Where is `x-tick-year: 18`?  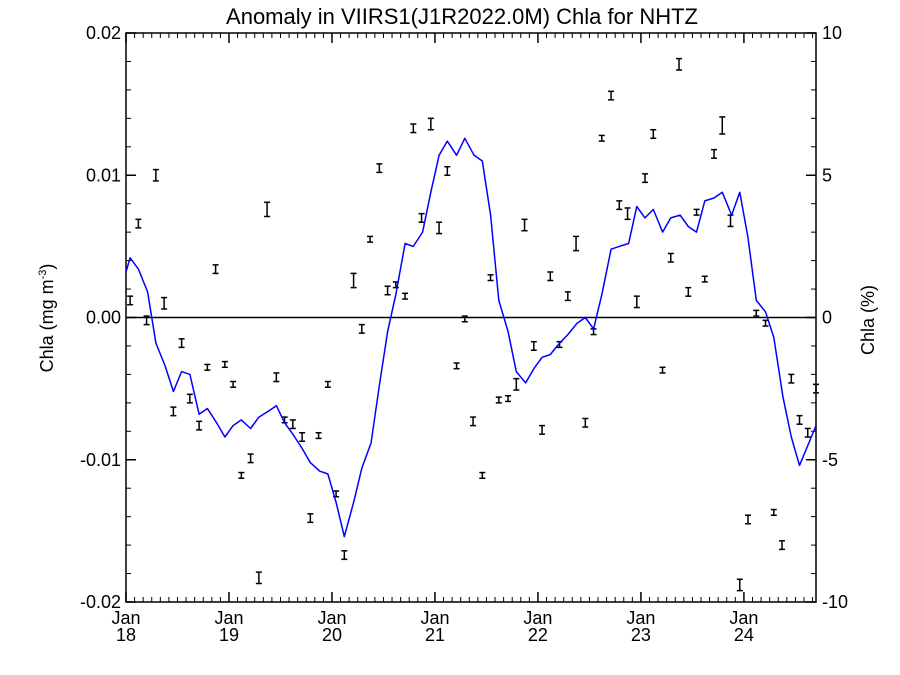 x-tick-year: 18 is located at coordinates (126, 635).